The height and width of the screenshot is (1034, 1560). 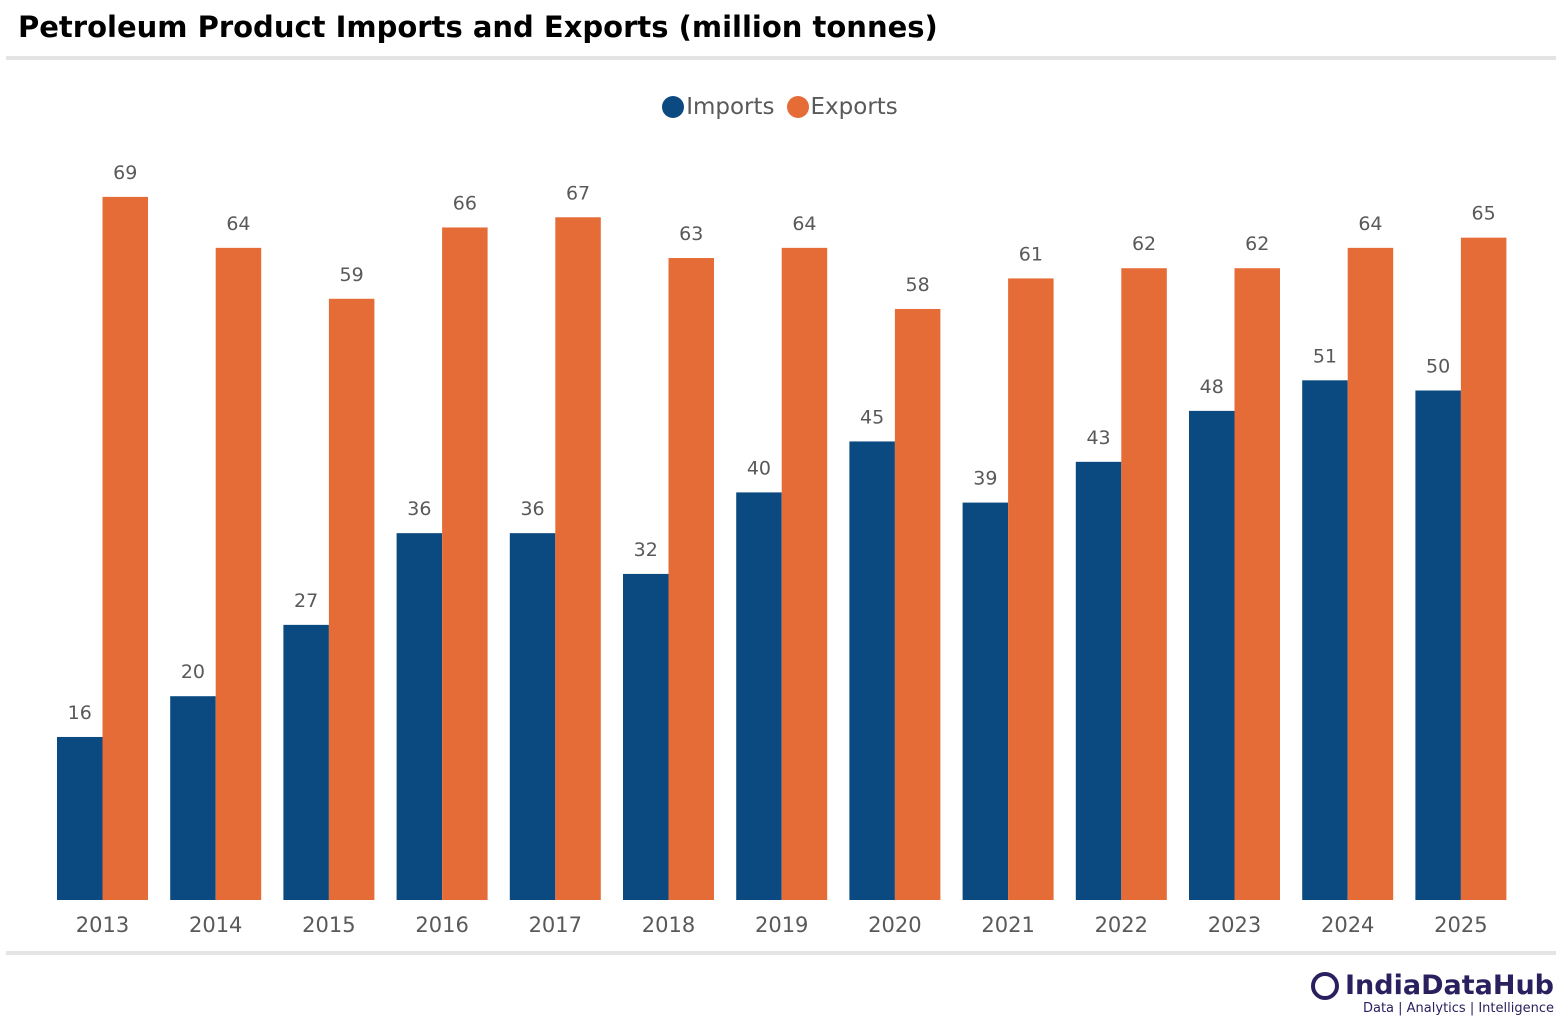 What do you see at coordinates (730, 107) in the screenshot?
I see `legend-label: Imports` at bounding box center [730, 107].